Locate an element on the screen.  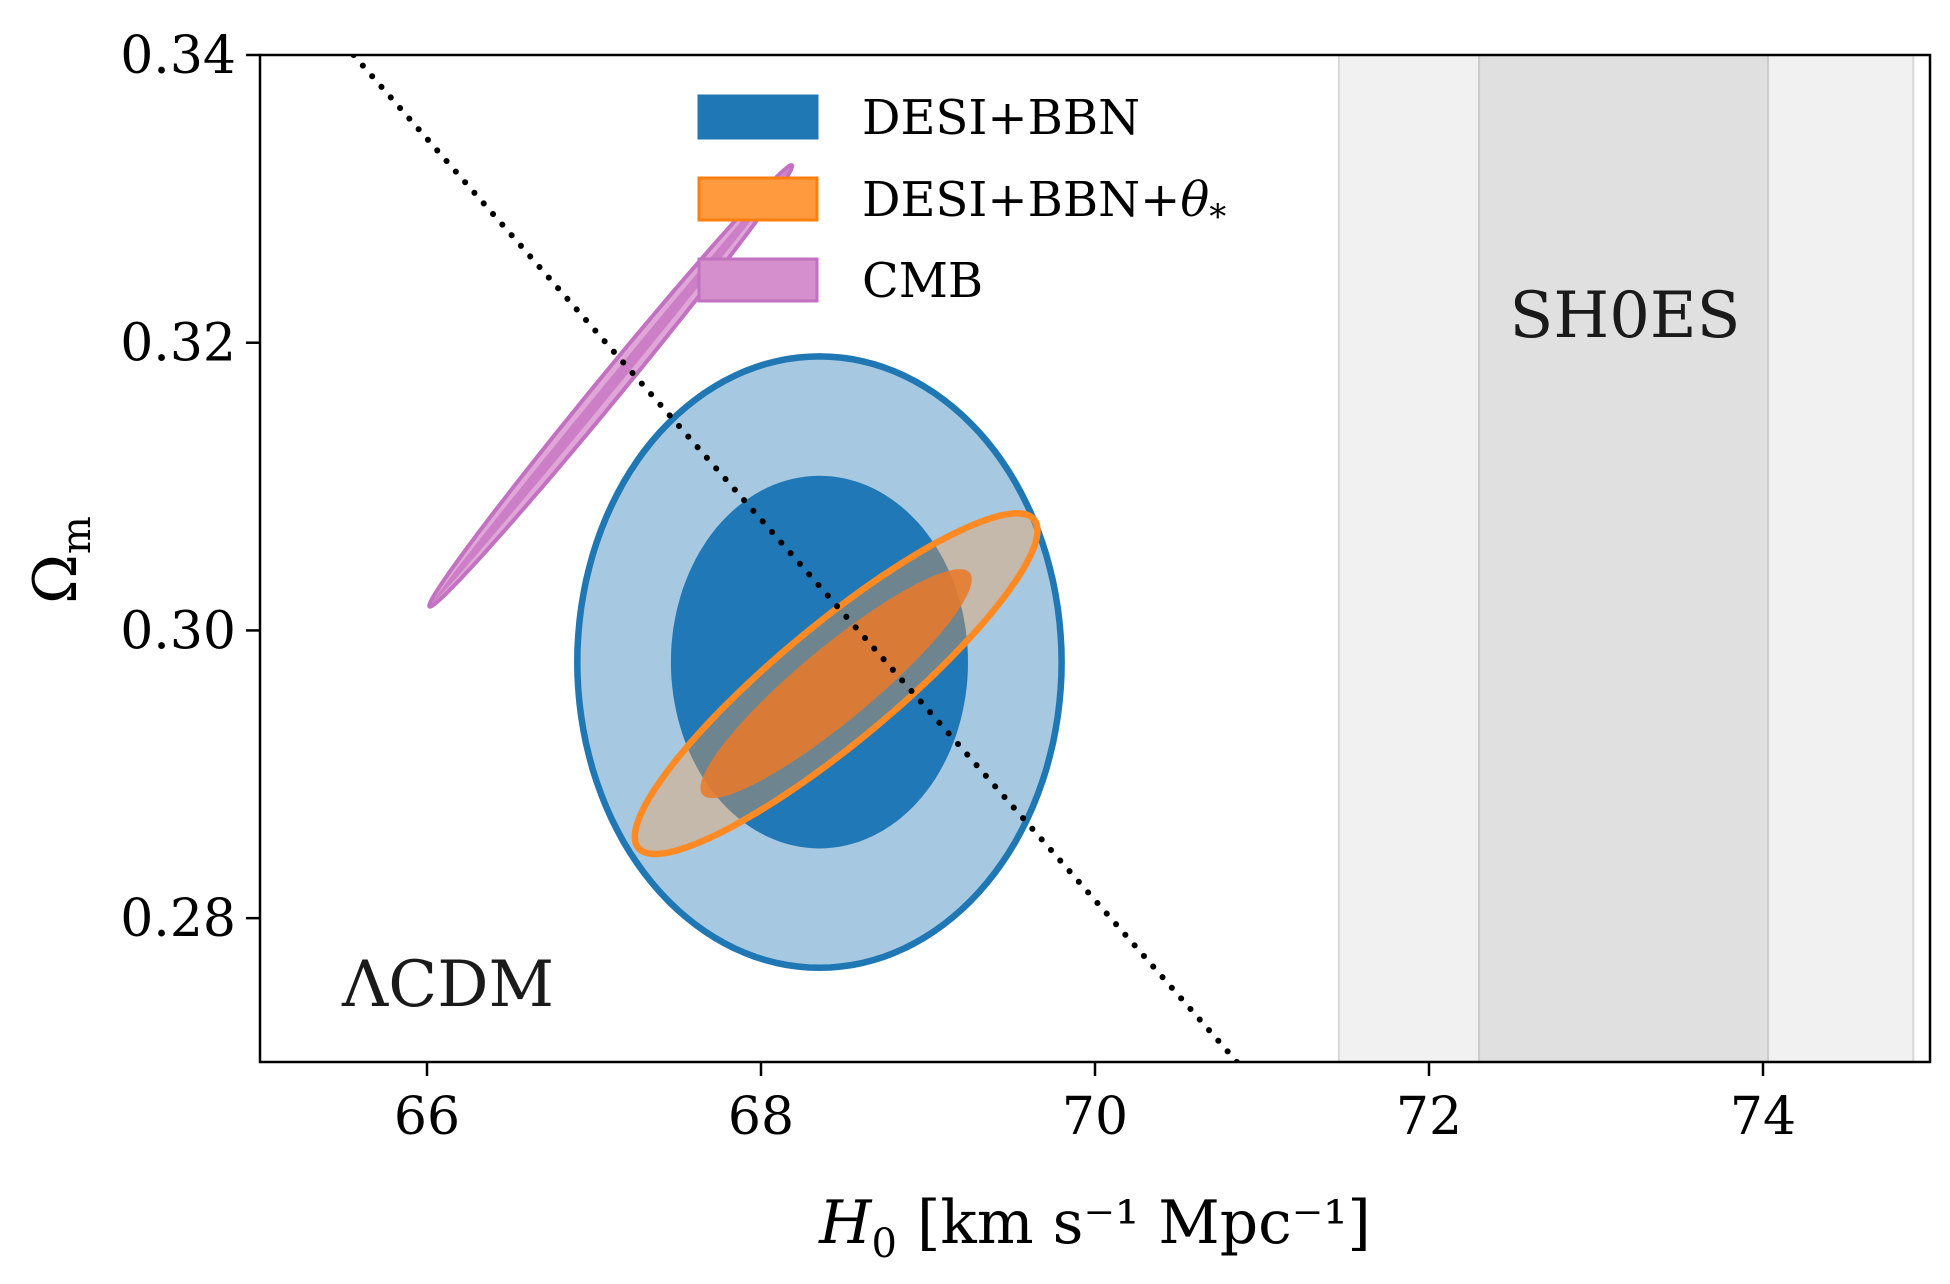
x-axis-title-main: H is located at coordinates (845, 1223).